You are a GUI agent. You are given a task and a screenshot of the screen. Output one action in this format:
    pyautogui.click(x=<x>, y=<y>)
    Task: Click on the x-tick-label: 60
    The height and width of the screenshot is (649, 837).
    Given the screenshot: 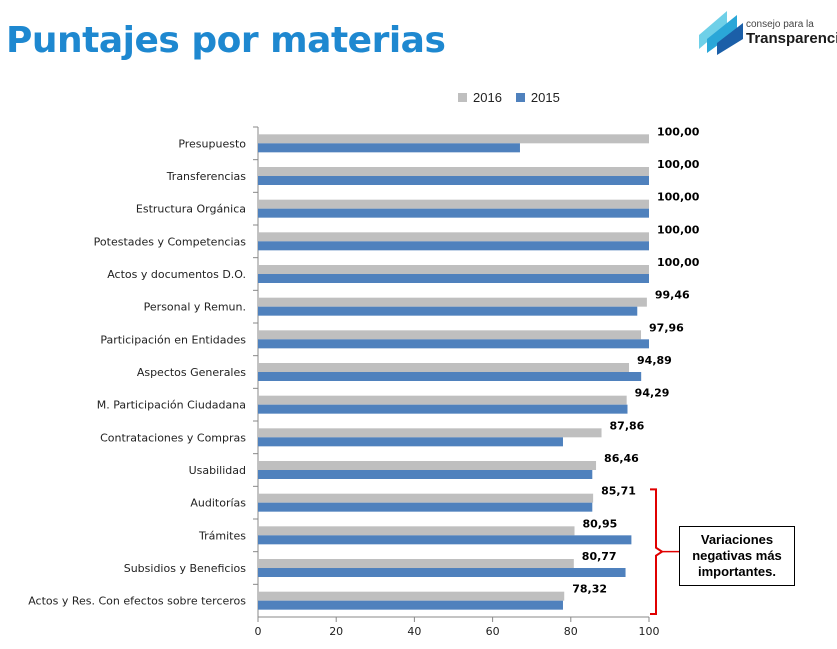 What is the action you would take?
    pyautogui.click(x=493, y=631)
    